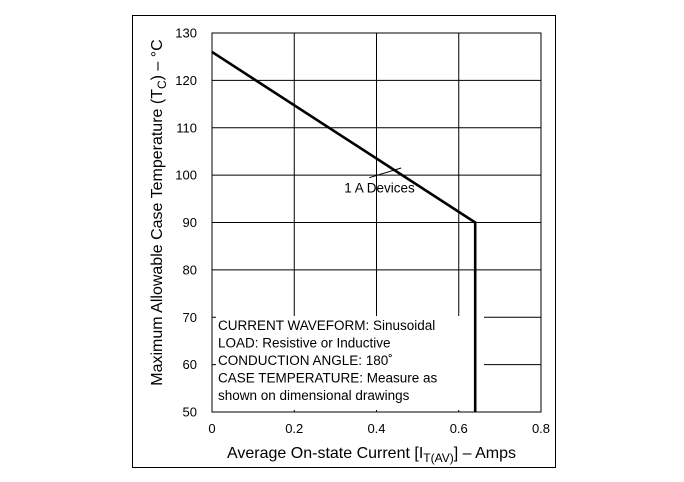 The image size is (684, 482). Describe the element at coordinates (305, 360) in the screenshot. I see `note-line: CONDUCTION ANGLE: 180˚` at that location.